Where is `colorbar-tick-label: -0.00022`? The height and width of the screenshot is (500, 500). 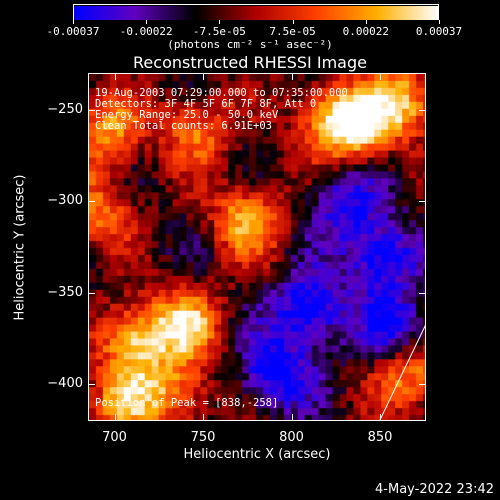 colorbar-tick-label: -0.00022 is located at coordinates (146, 31).